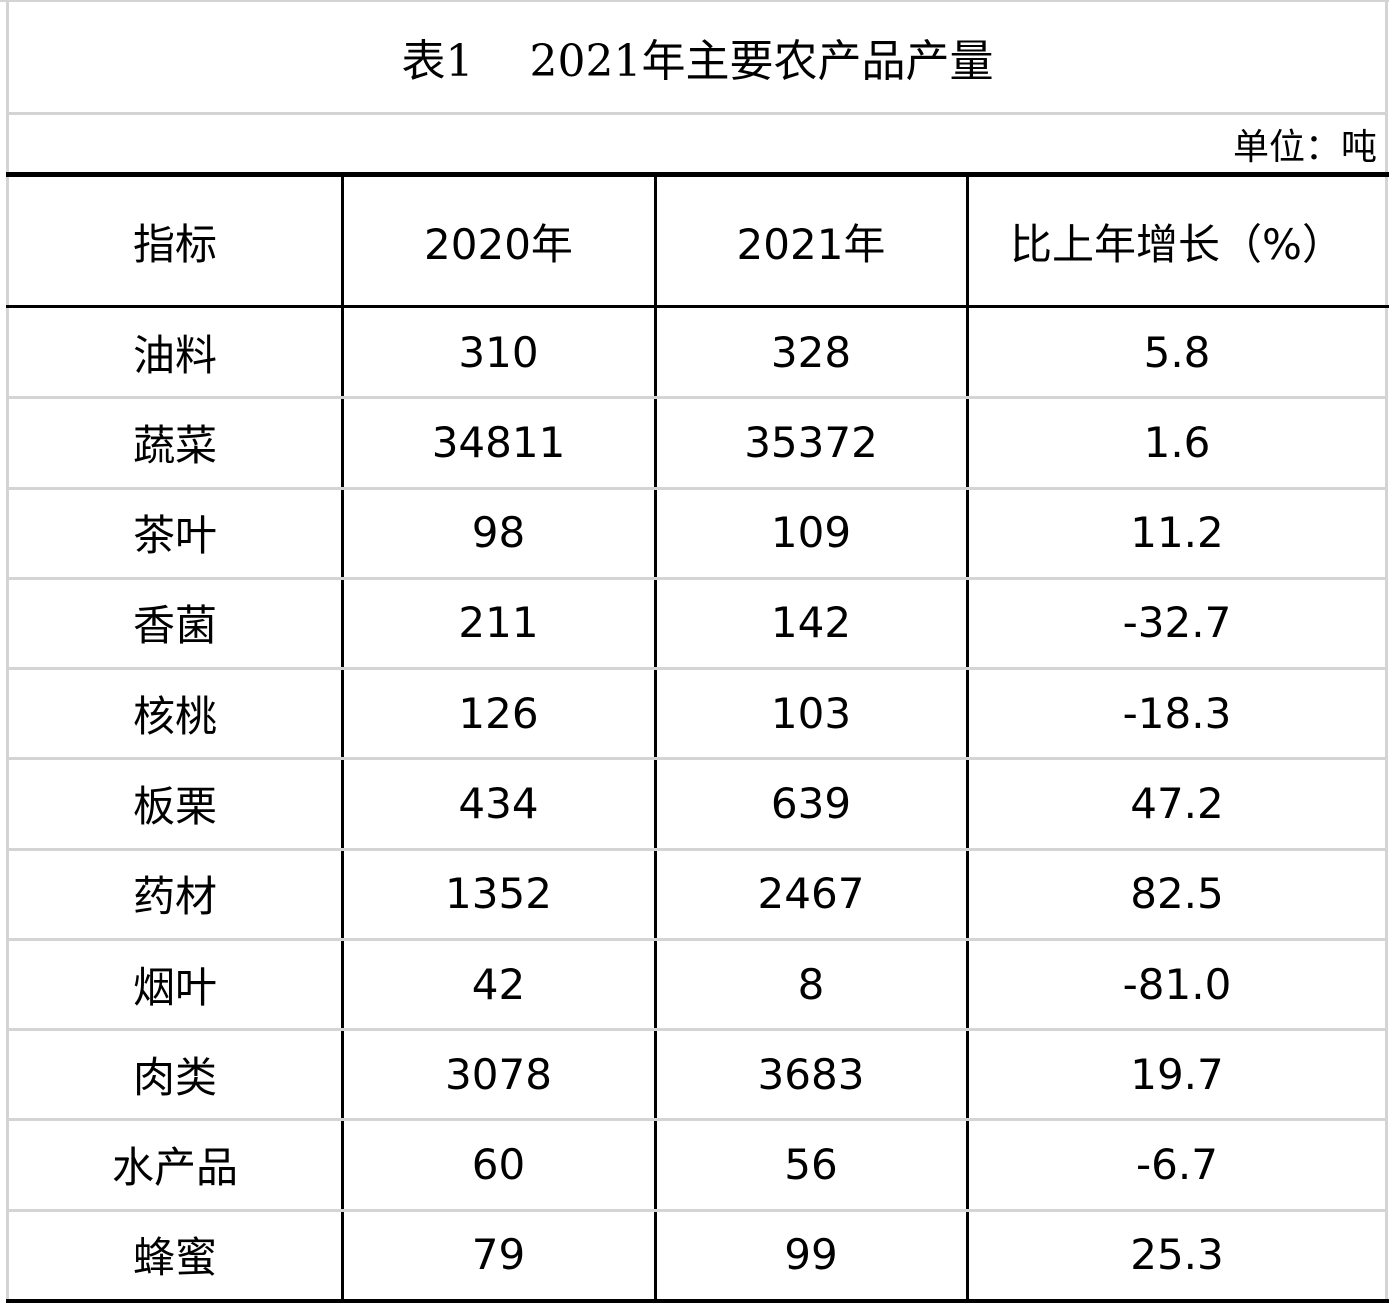 The width and height of the screenshot is (1389, 1303). What do you see at coordinates (811, 352) in the screenshot?
I see `data-cell: 328` at bounding box center [811, 352].